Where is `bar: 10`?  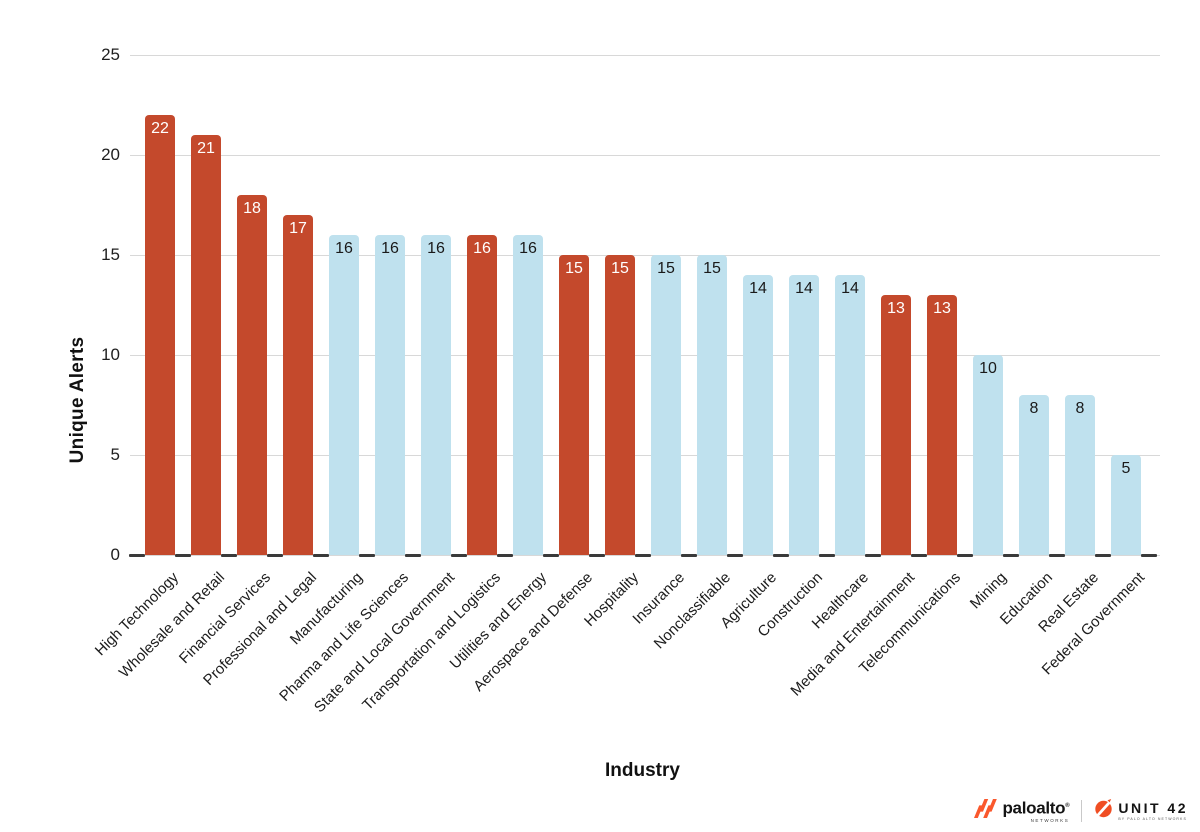 bar: 10 is located at coordinates (988, 455).